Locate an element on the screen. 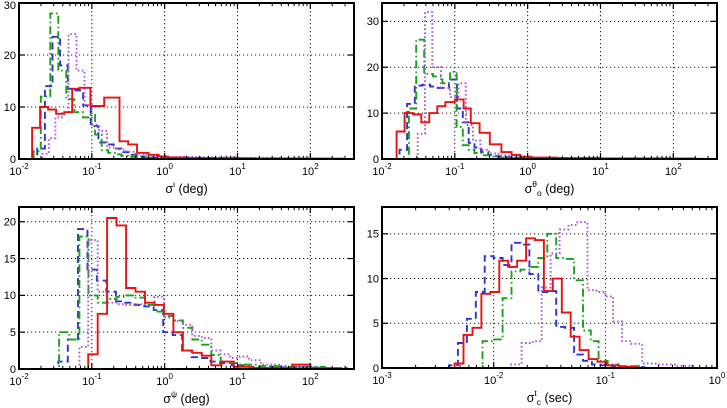 The width and height of the screenshot is (727, 408). x-axis-label: σψ (deg) is located at coordinates (186, 397).